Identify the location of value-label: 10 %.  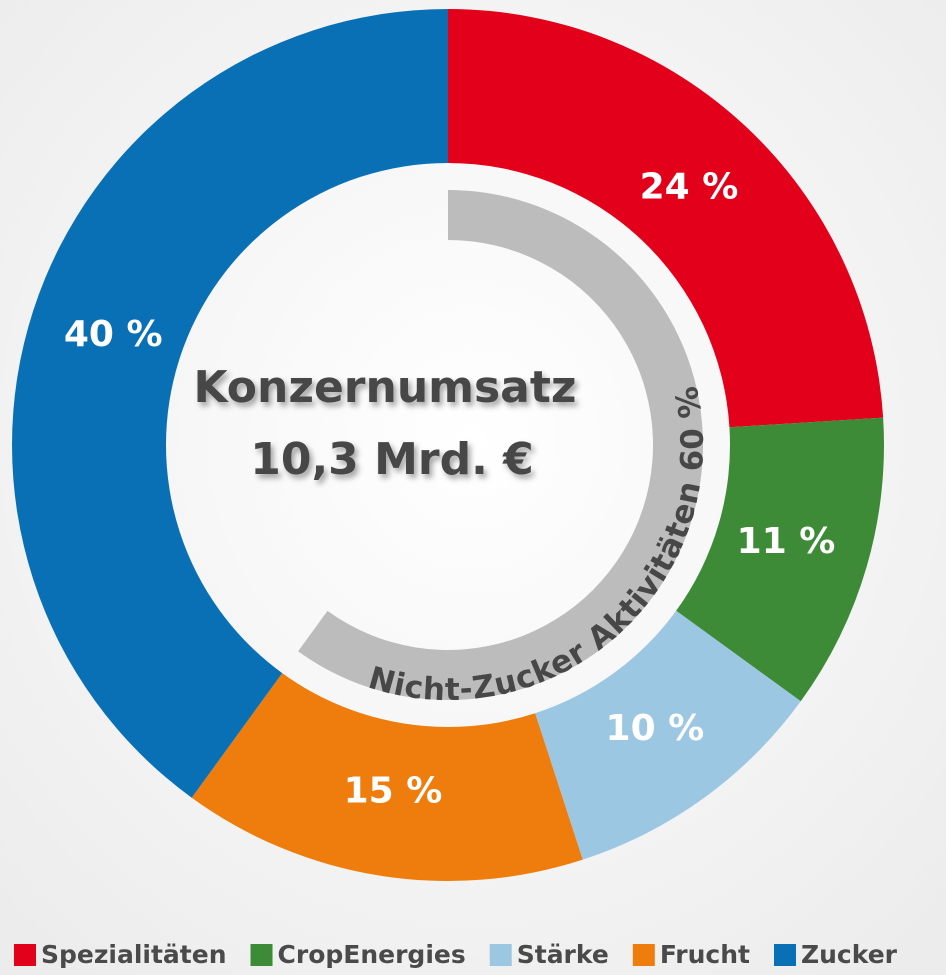
(655, 728).